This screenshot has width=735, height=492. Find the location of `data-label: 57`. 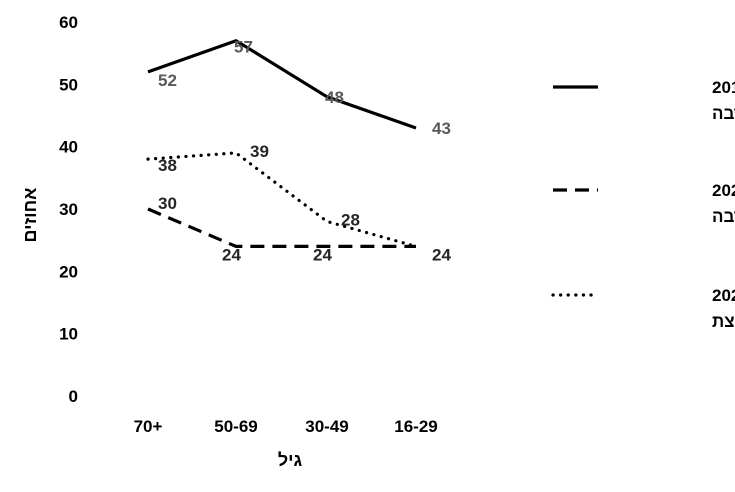

data-label: 57 is located at coordinates (243, 47).